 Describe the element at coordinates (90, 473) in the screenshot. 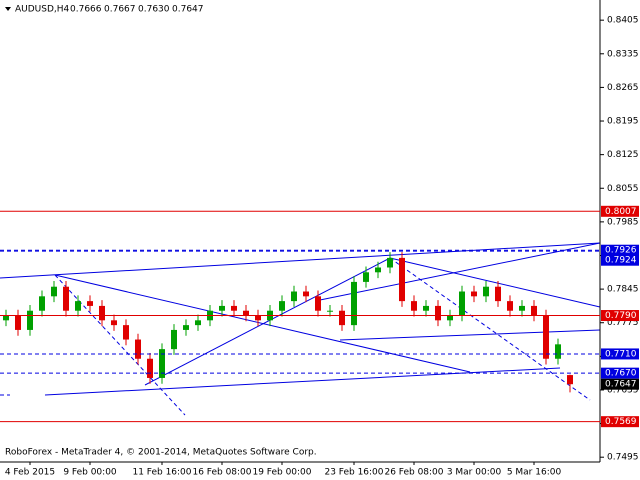

I see `x-tick-label: 9 Feb 00:00` at that location.